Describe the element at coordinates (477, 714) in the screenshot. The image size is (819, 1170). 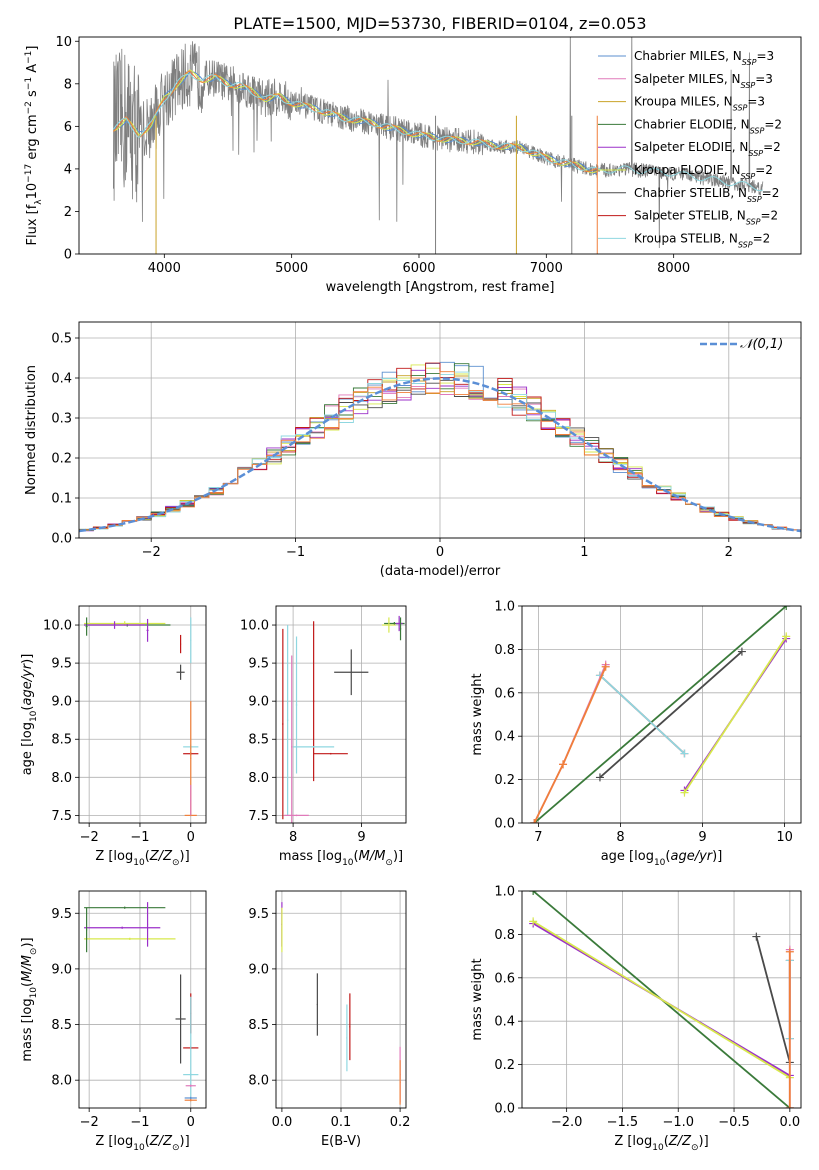
I see `label-part: mass weight` at that location.